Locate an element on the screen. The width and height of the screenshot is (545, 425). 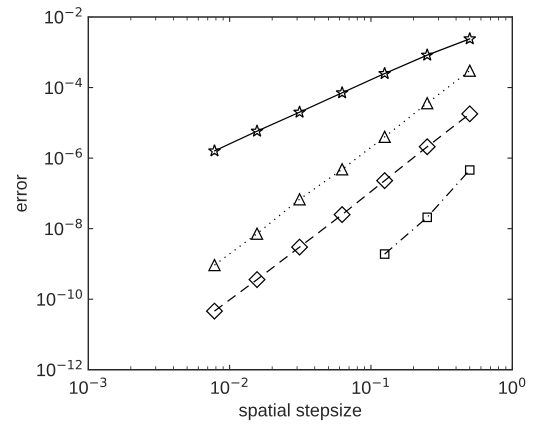
x-tick-label: 10$^{−2}$ is located at coordinates (229, 386).